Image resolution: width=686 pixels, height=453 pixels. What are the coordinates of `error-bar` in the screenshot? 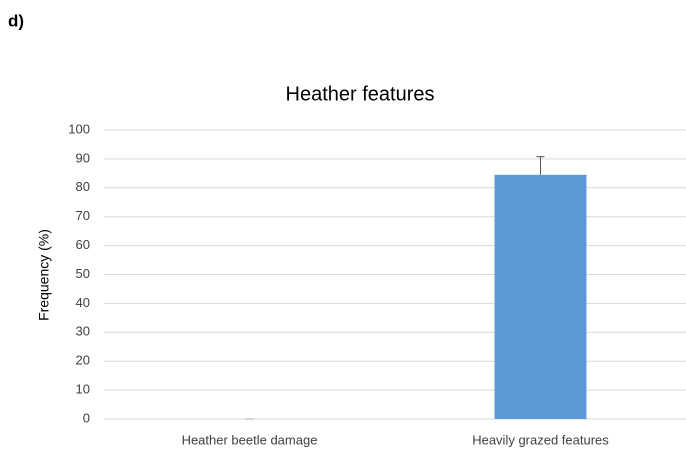 It's located at (540, 165).